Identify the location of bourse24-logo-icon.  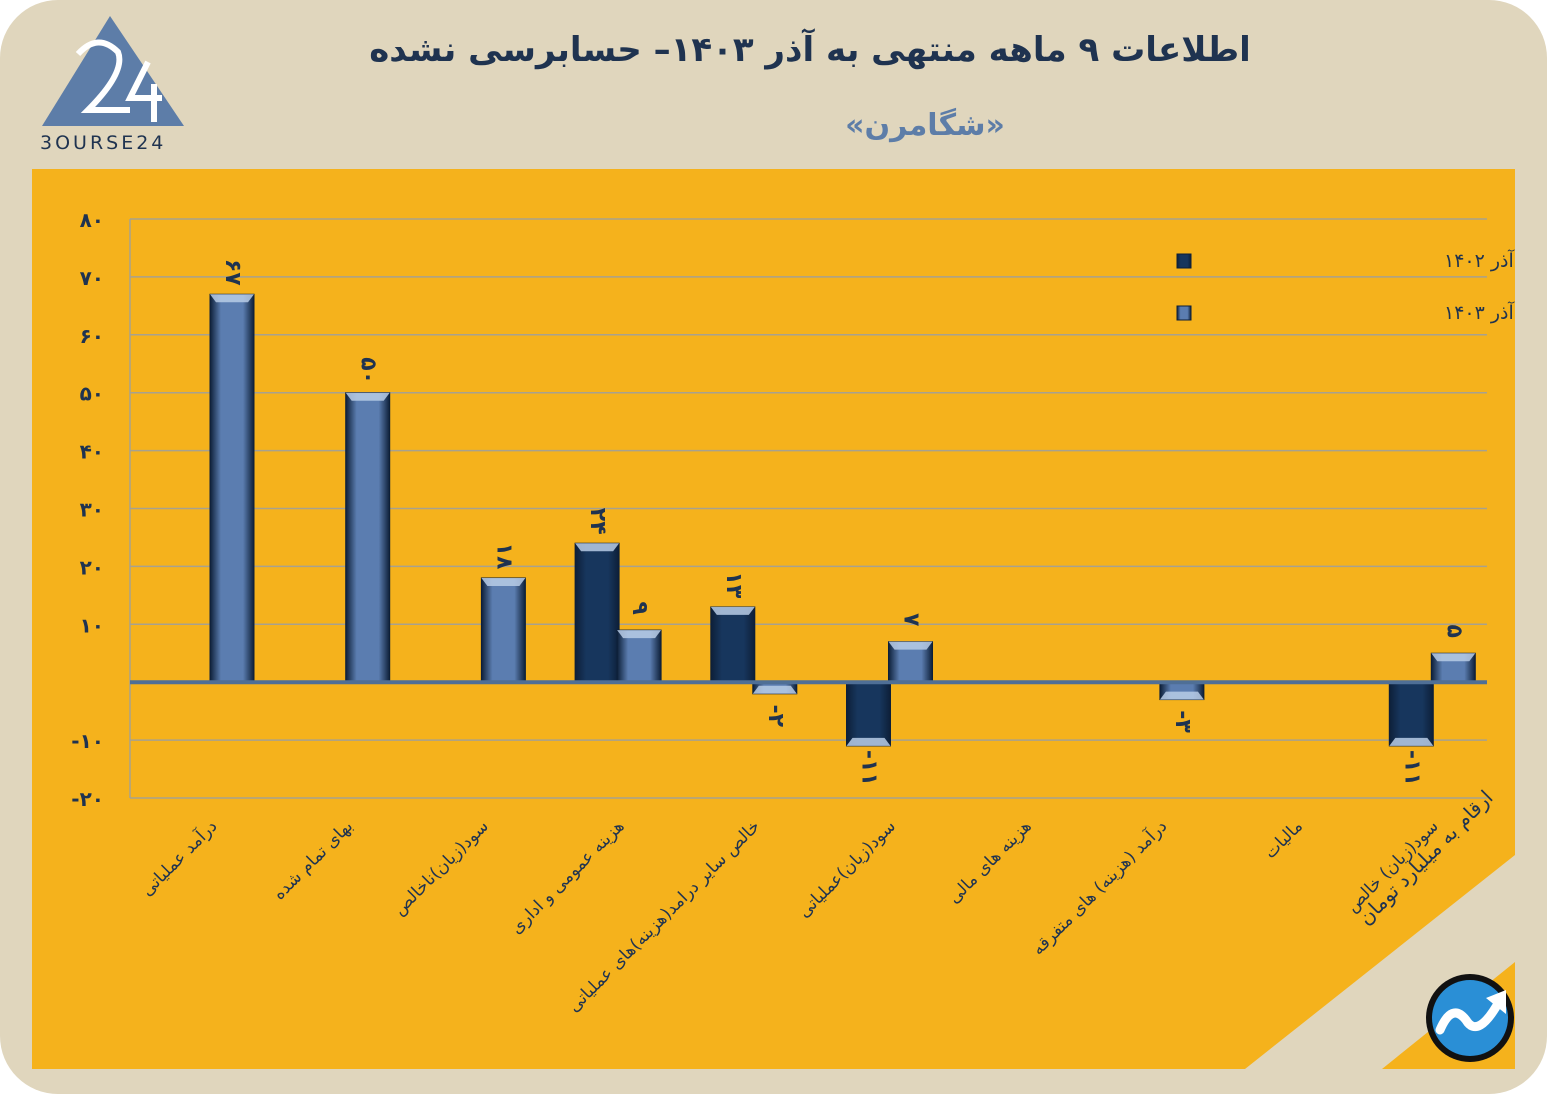
(113, 71).